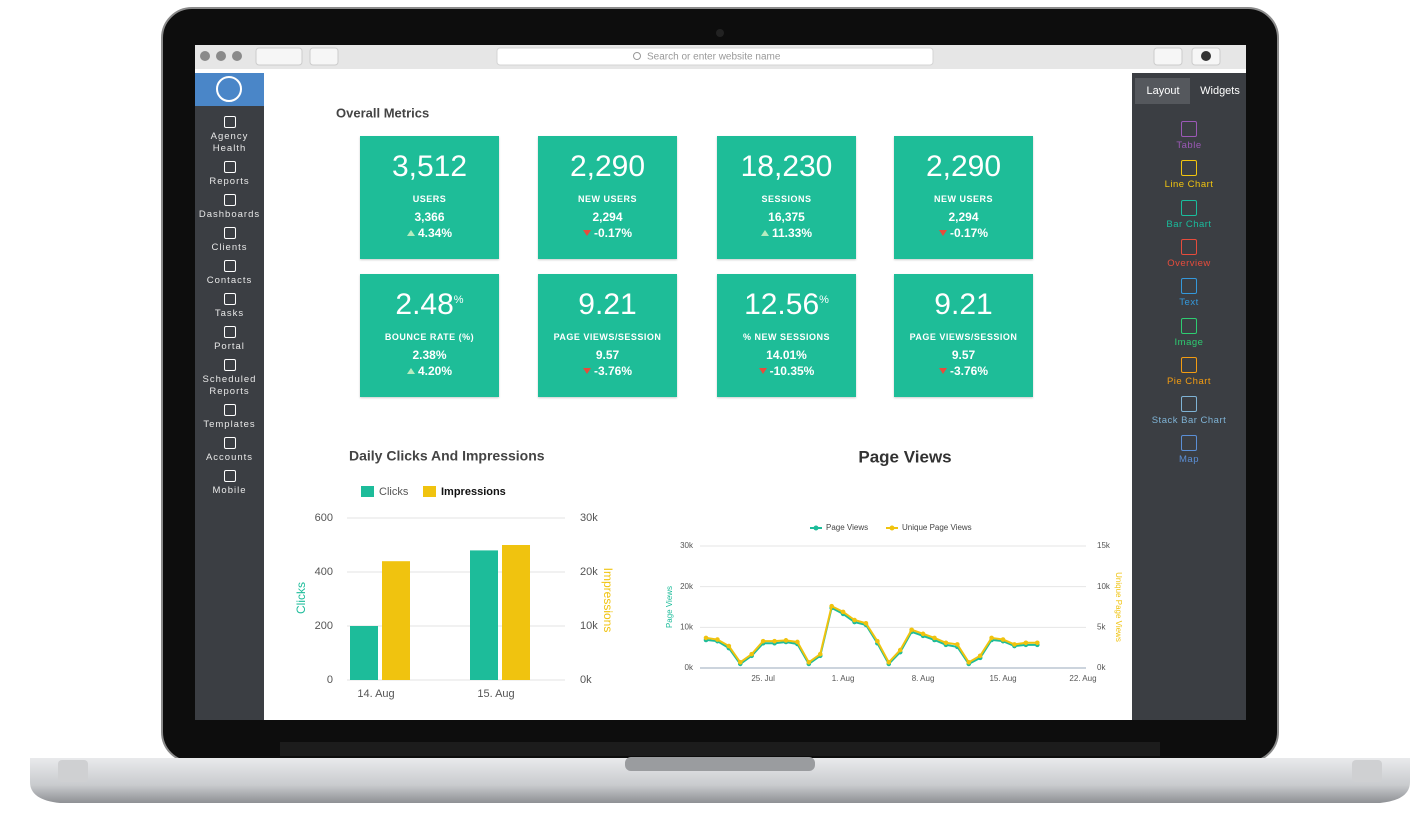 Image resolution: width=1413 pixels, height=837 pixels. I want to click on widget: Map, so click(1189, 450).